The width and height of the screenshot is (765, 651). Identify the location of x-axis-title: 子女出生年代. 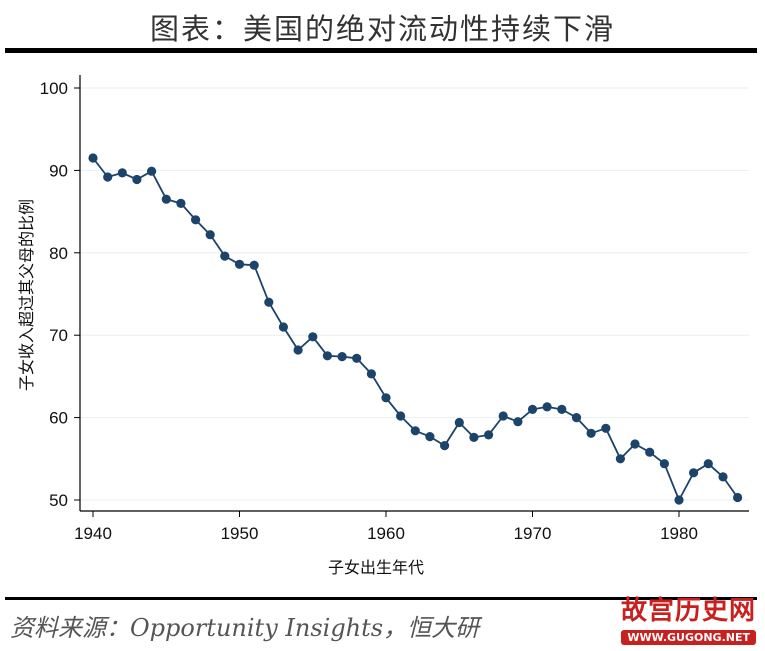
(376, 567).